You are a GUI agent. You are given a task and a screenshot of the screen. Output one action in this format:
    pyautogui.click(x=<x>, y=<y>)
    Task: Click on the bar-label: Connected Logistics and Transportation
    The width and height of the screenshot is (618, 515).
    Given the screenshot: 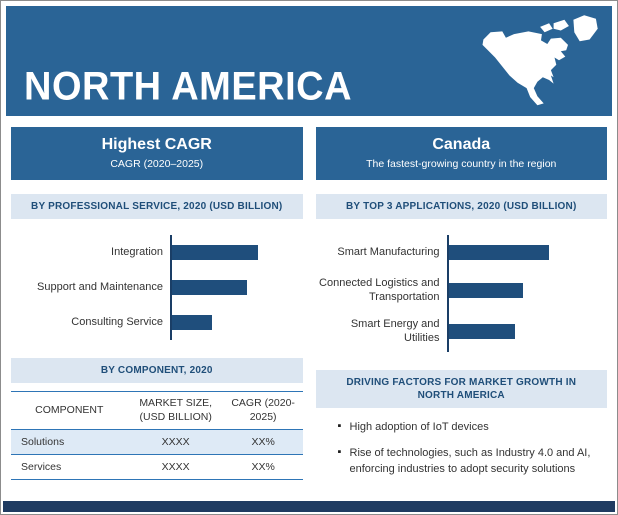 What is the action you would take?
    pyautogui.click(x=379, y=289)
    